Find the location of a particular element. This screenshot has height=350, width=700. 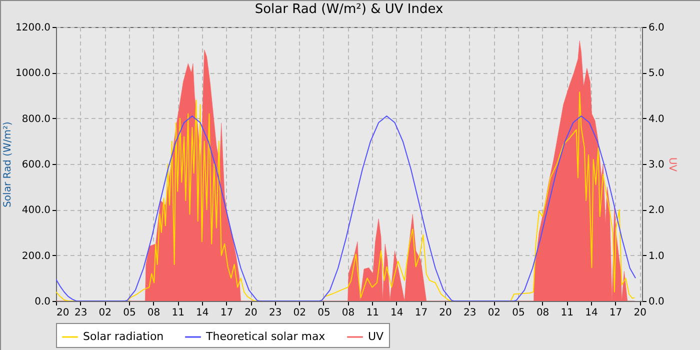

y2-tick-label: 2.0 is located at coordinates (656, 210).